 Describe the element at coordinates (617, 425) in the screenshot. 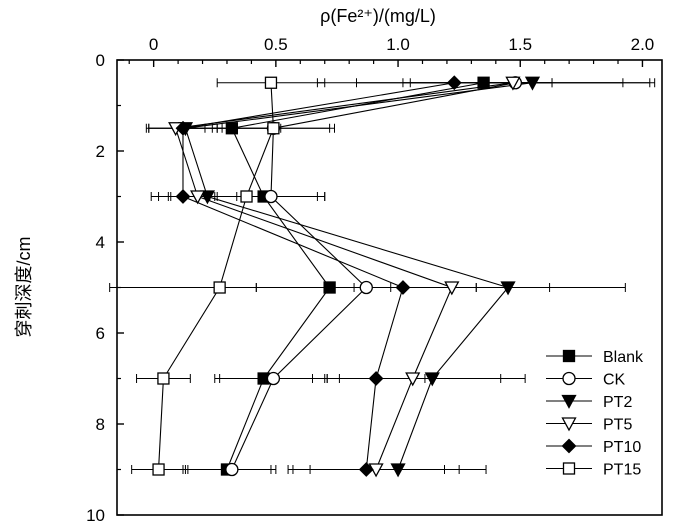

I see `legend-label: PT5` at that location.